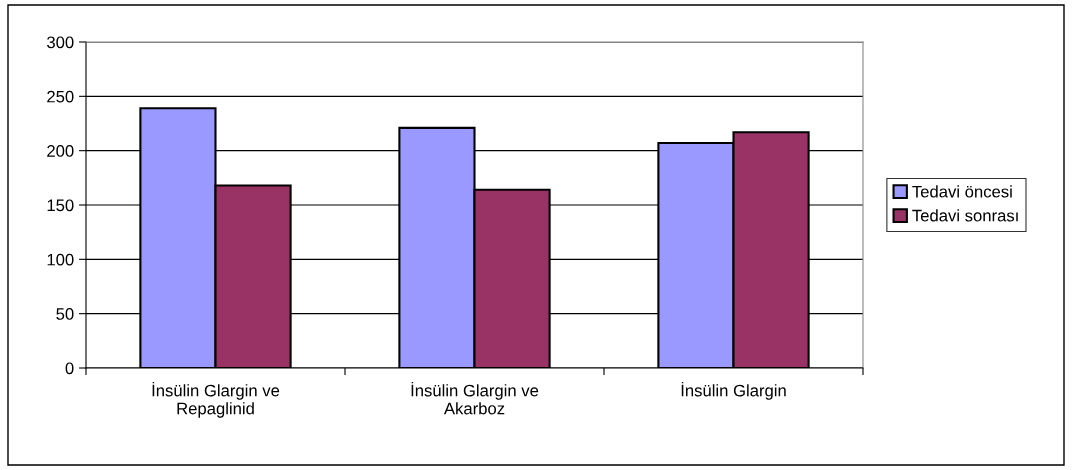  What do you see at coordinates (60, 259) in the screenshot?
I see `y-tick-label: 100` at bounding box center [60, 259].